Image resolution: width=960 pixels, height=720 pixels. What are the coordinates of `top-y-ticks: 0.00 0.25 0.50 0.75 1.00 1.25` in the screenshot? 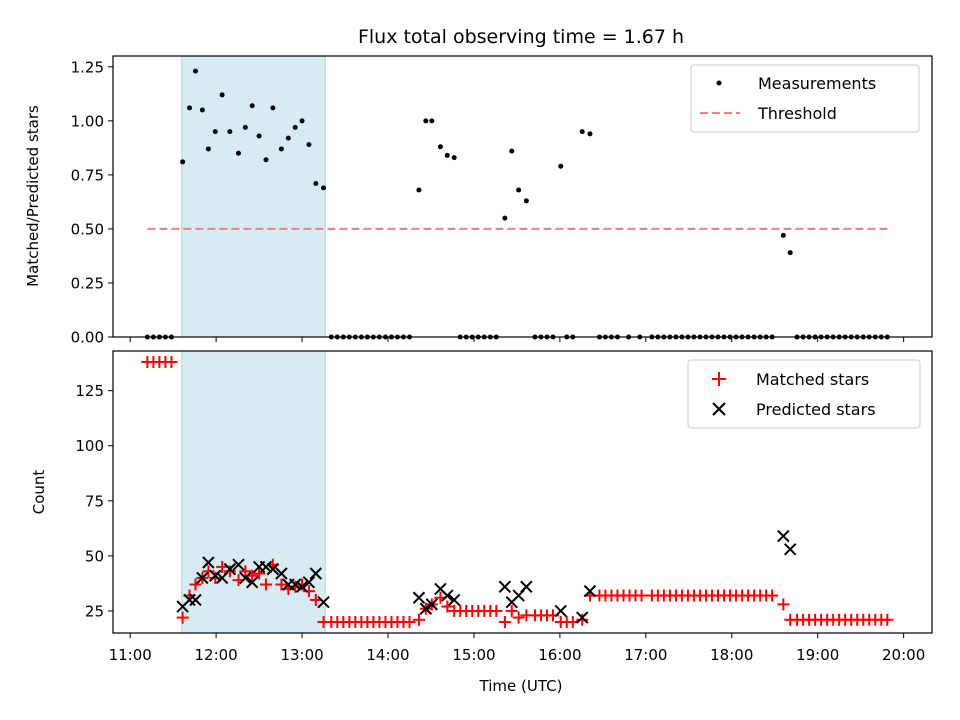 It's located at (92, 202).